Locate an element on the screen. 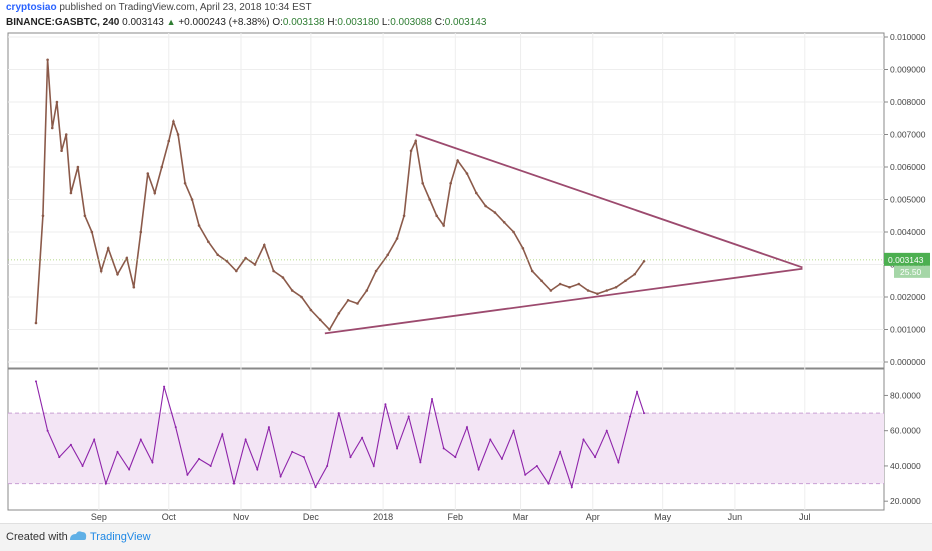 The height and width of the screenshot is (551, 932). high-value: 0.003180 is located at coordinates (358, 22).